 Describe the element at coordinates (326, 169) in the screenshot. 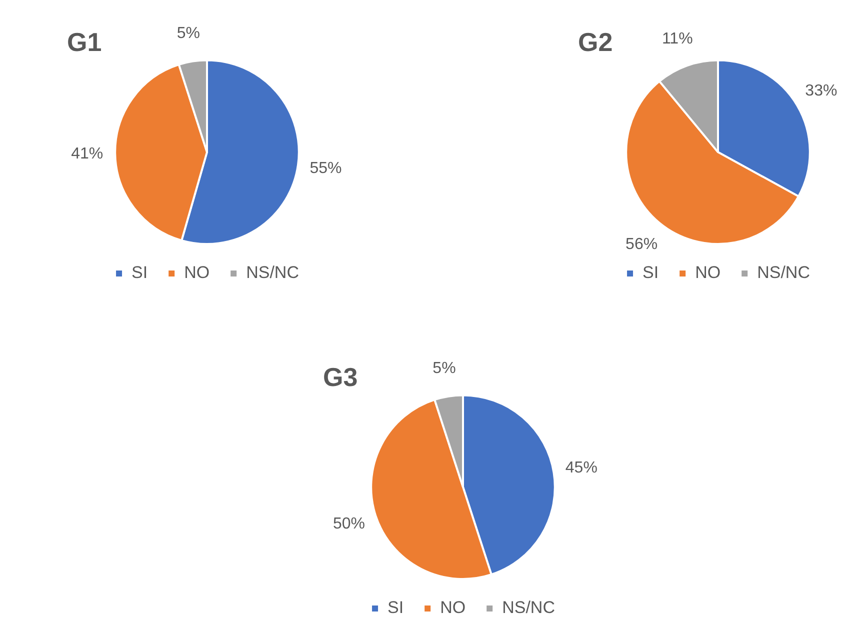

I see `data-label: 55%` at that location.